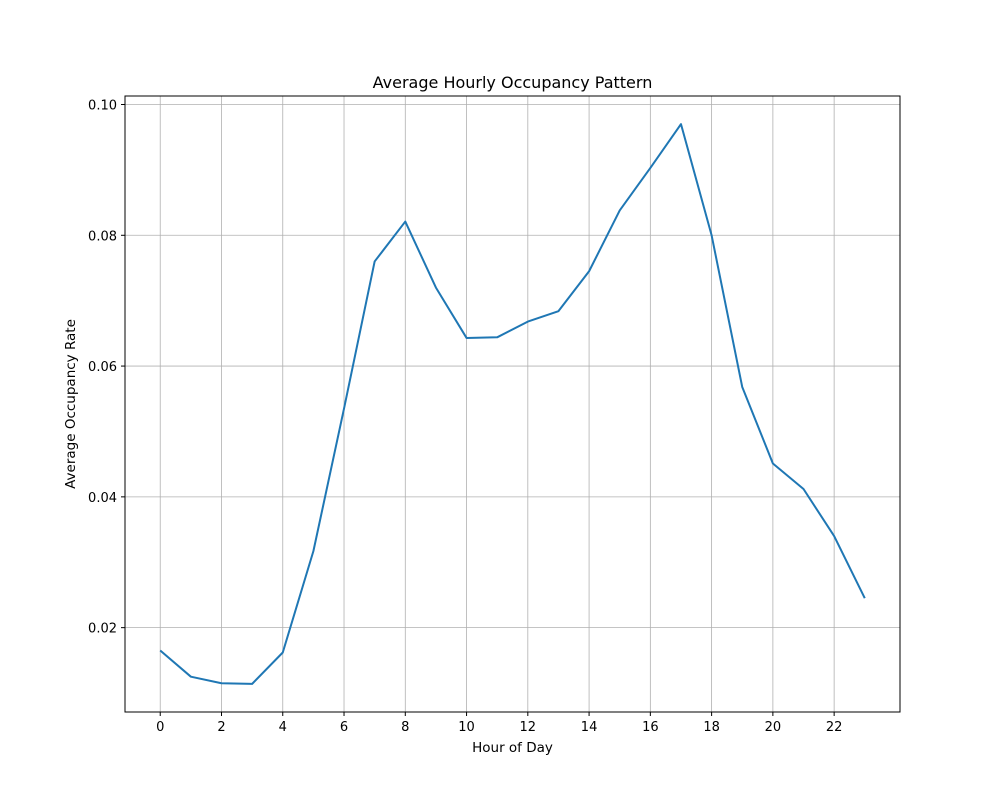 Image resolution: width=1000 pixels, height=800 pixels. Describe the element at coordinates (513, 82) in the screenshot. I see `chart-title: Average Hourly Occupancy Pattern` at that location.